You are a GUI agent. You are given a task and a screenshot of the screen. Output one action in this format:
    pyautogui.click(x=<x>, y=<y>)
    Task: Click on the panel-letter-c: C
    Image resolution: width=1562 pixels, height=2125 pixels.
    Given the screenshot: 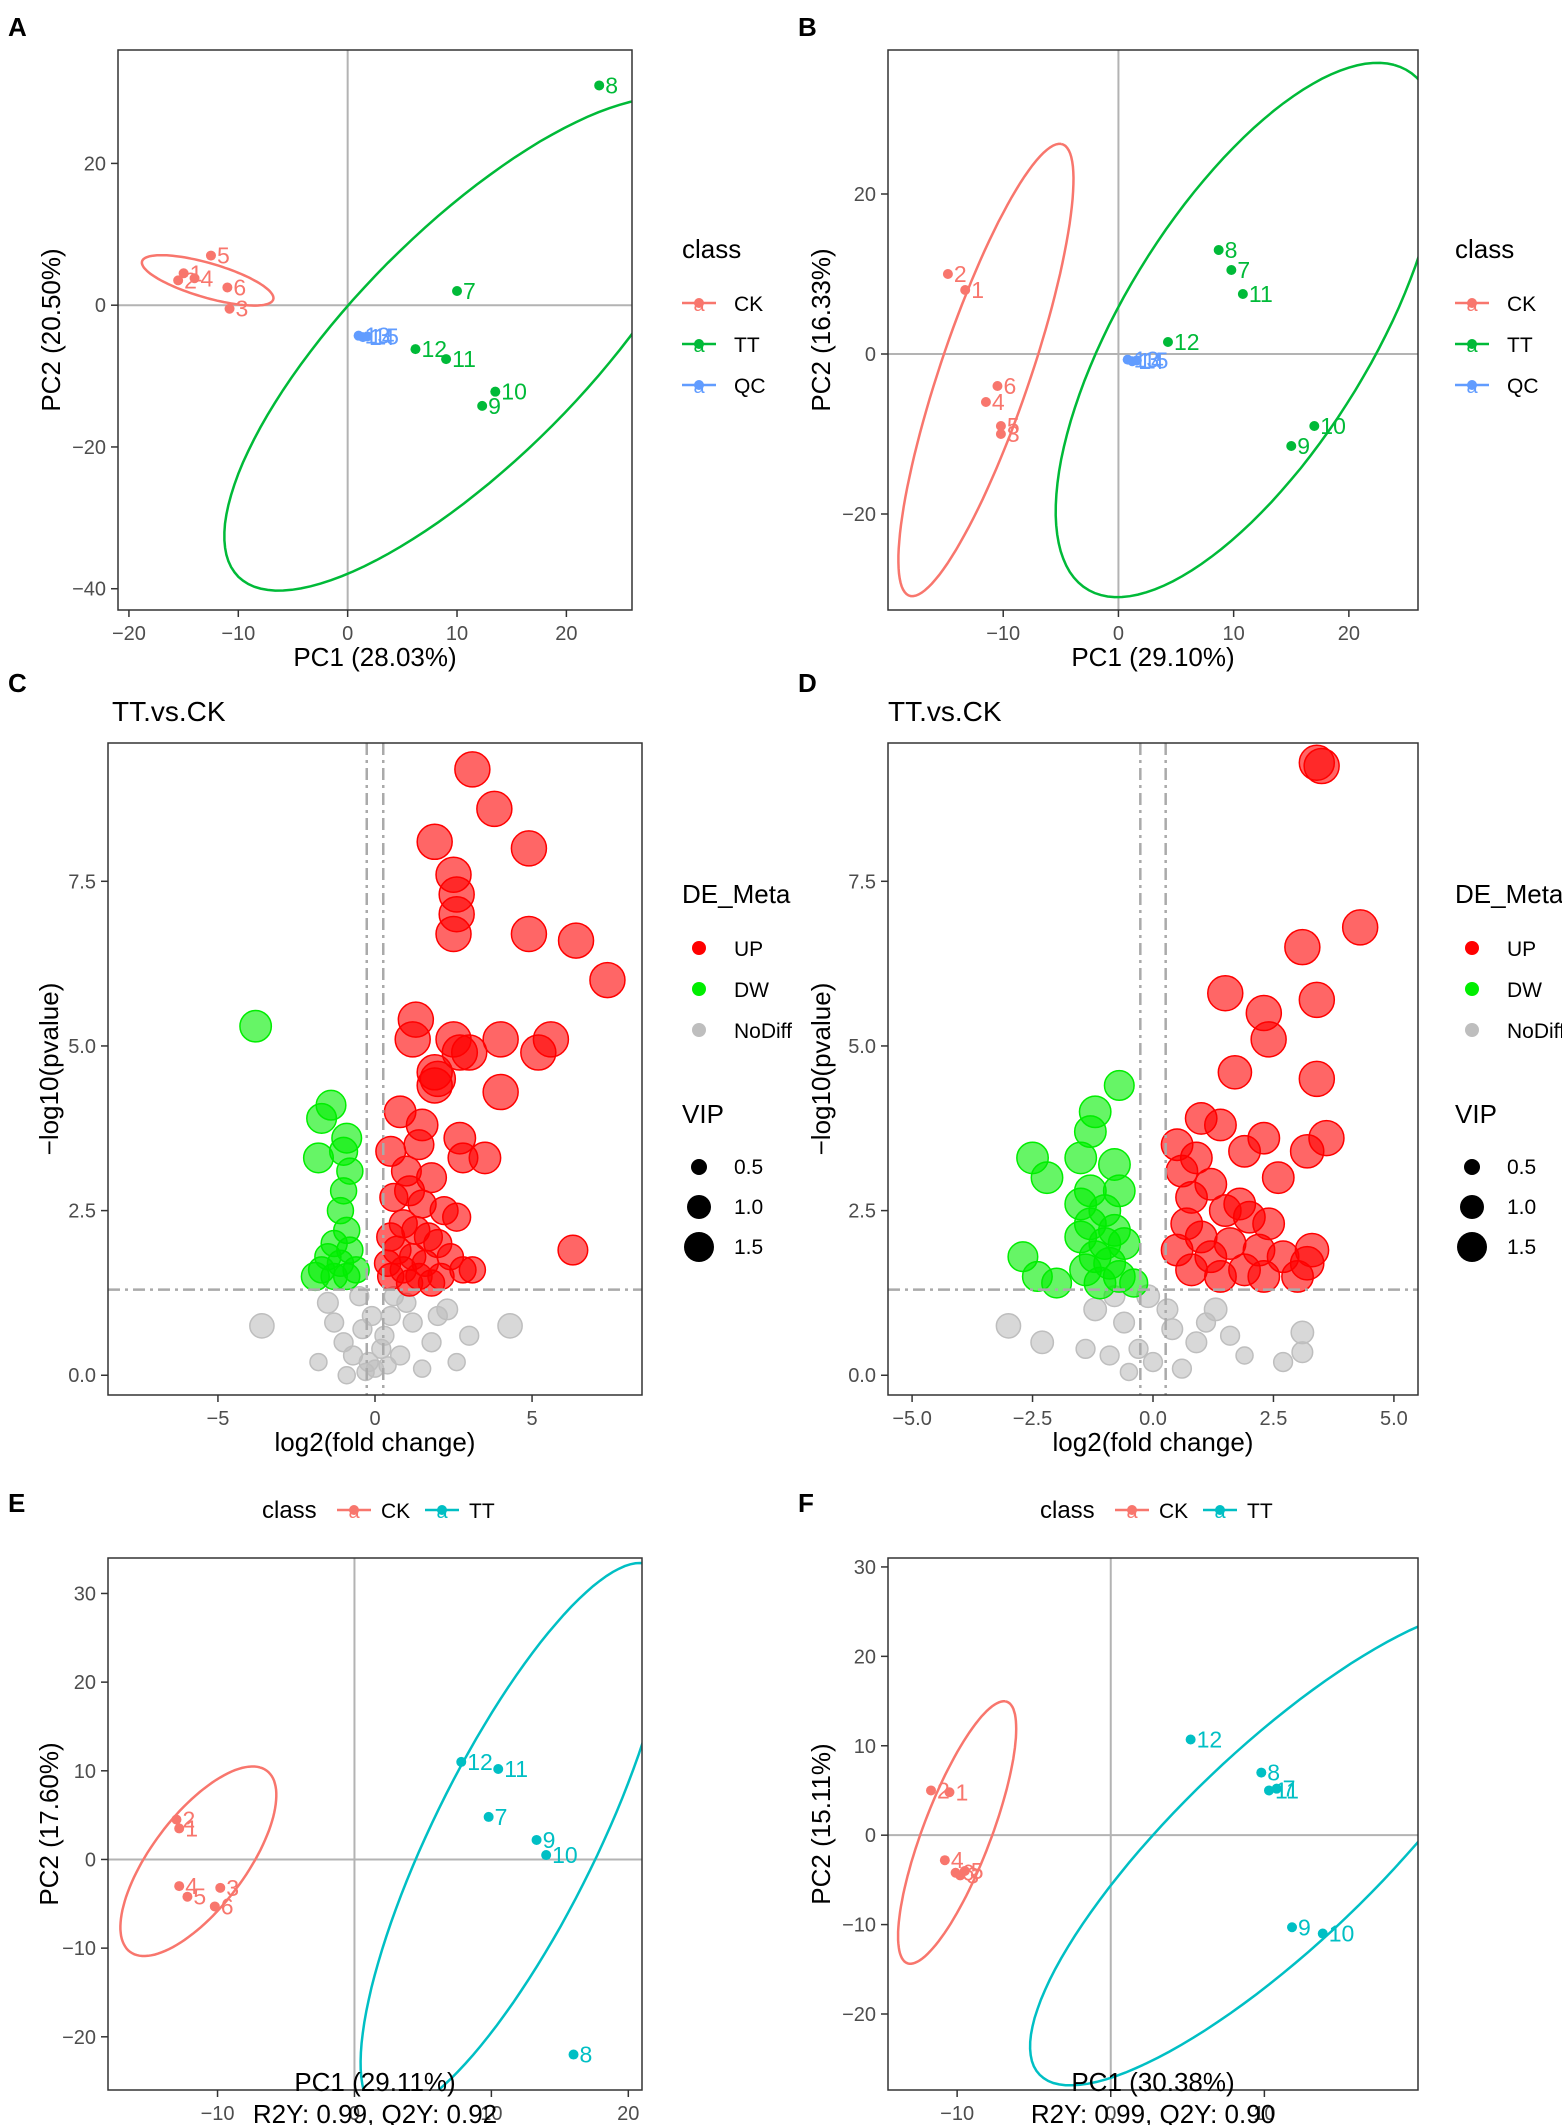 What is the action you would take?
    pyautogui.click(x=17, y=683)
    